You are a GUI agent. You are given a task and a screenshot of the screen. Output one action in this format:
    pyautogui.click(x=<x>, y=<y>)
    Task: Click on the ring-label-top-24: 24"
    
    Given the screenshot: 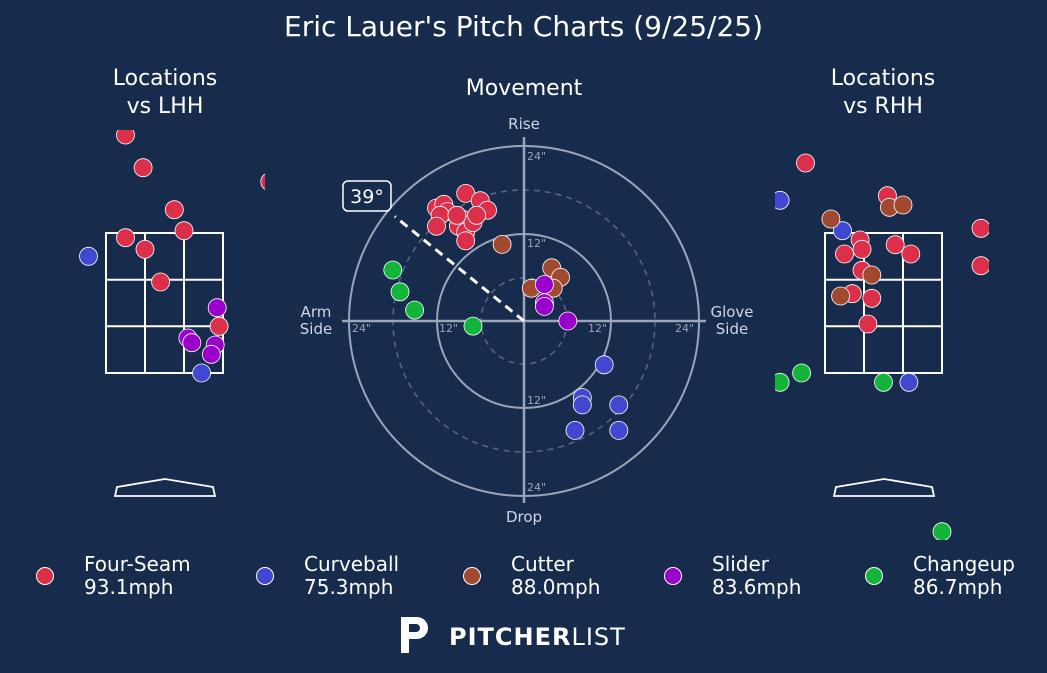 What is the action you would take?
    pyautogui.click(x=536, y=156)
    